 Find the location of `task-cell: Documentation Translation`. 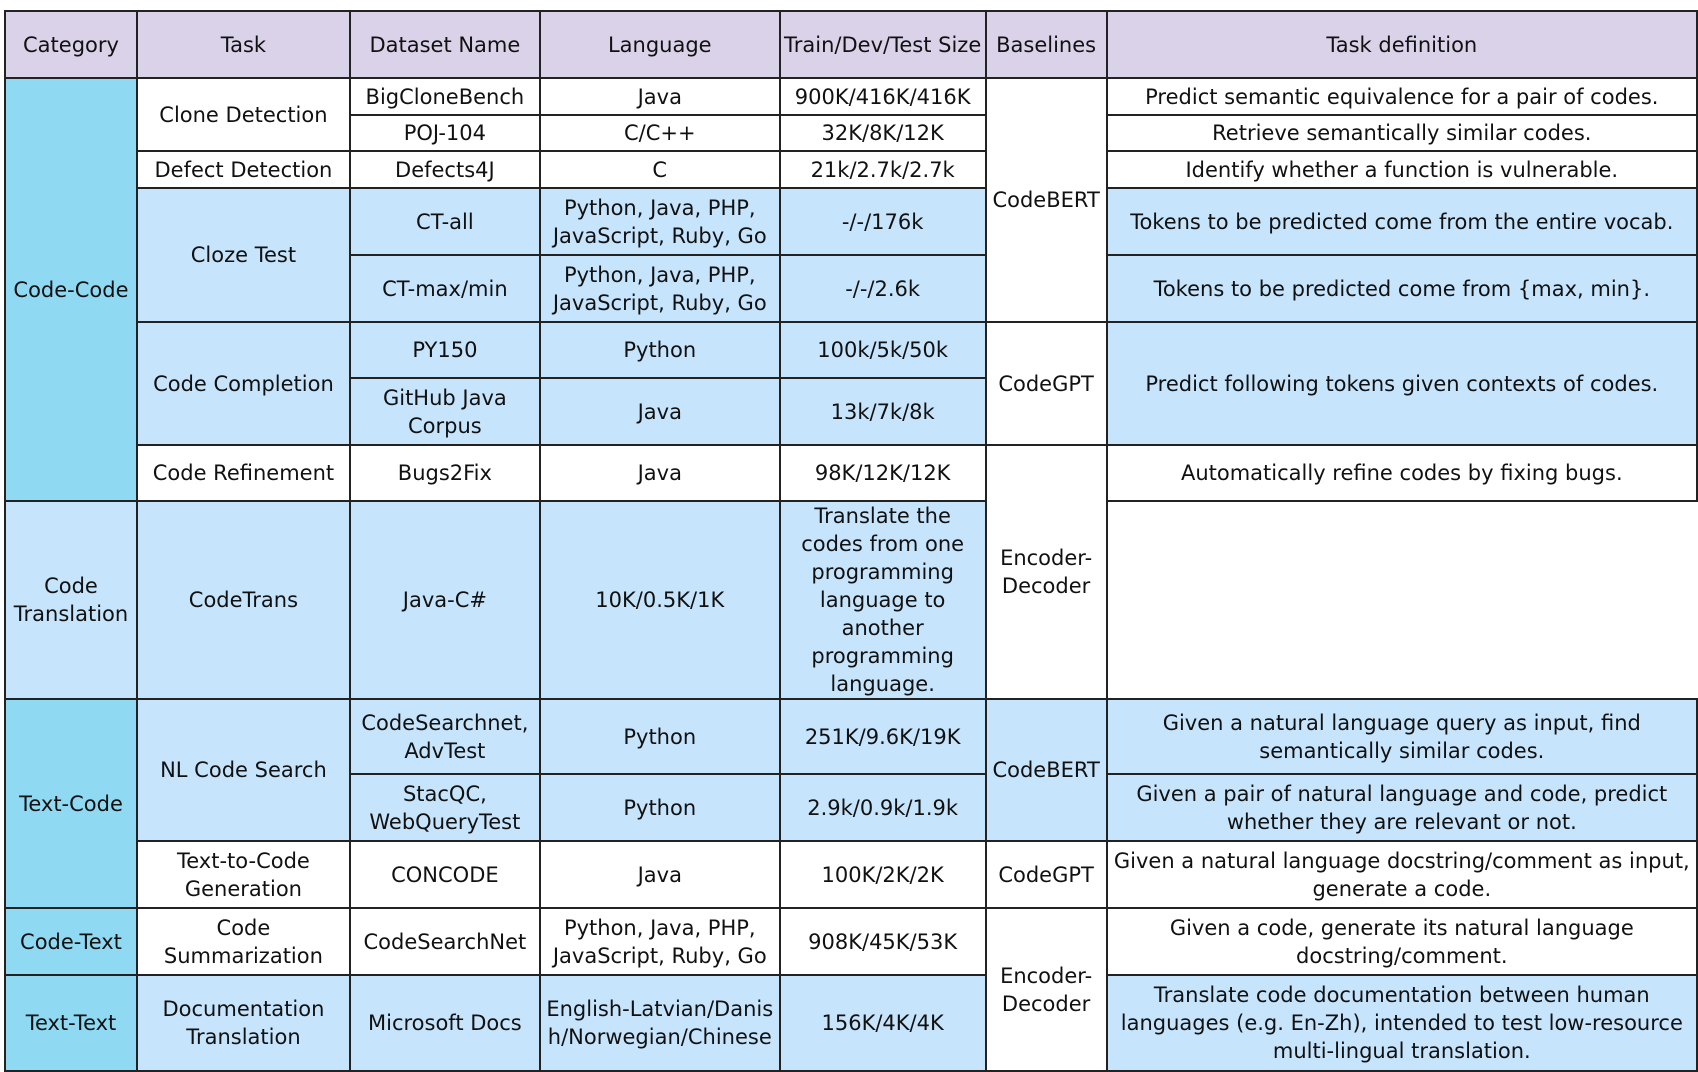

task-cell: Documentation Translation is located at coordinates (243, 1023).